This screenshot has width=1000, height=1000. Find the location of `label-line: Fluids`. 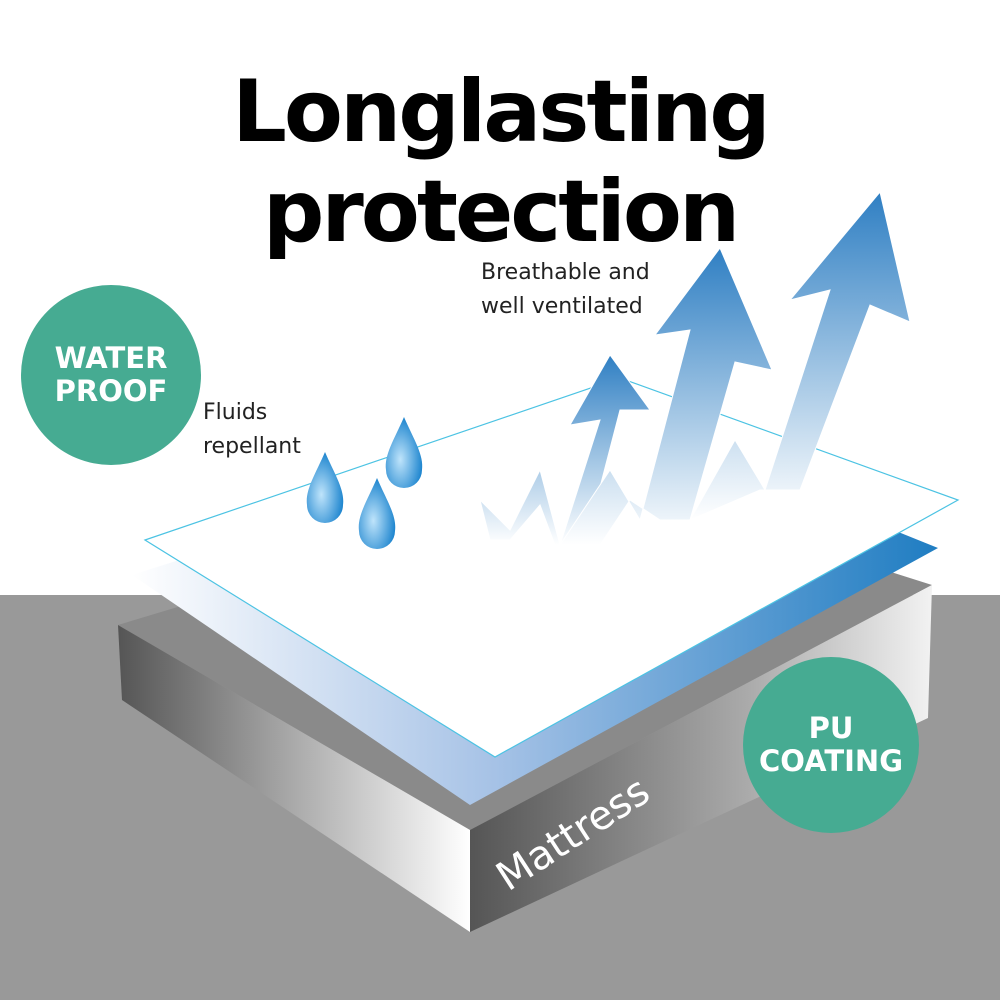

label-line: Fluids is located at coordinates (235, 412).